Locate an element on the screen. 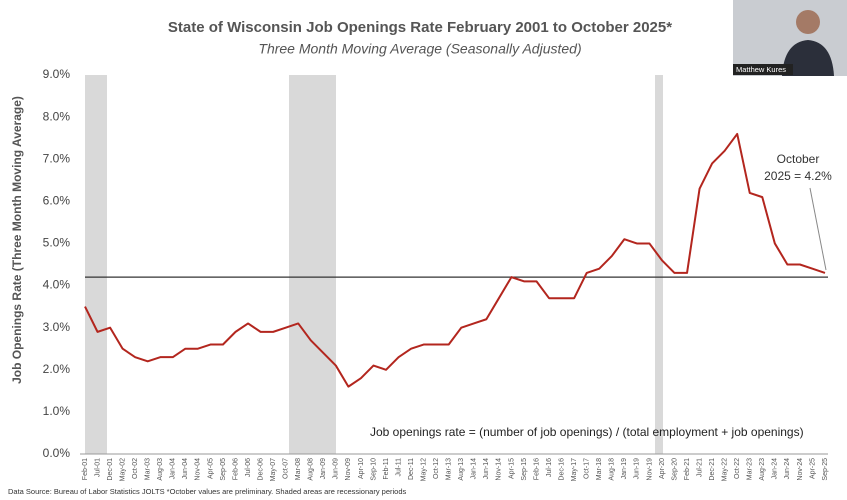 The height and width of the screenshot is (500, 847). x-tick-label: Mar-03 is located at coordinates (148, 469).